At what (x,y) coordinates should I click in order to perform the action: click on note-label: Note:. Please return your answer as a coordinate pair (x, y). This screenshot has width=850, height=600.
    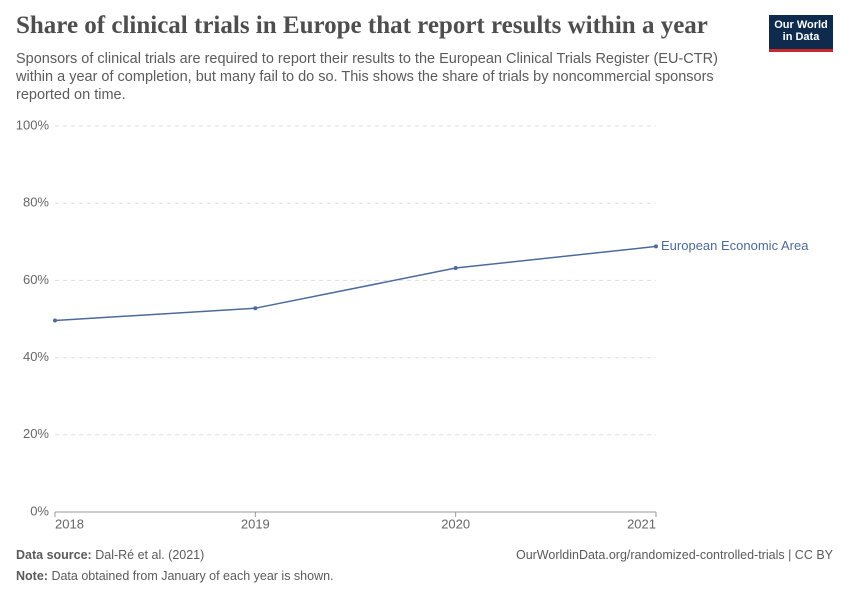
    Looking at the image, I should click on (32, 576).